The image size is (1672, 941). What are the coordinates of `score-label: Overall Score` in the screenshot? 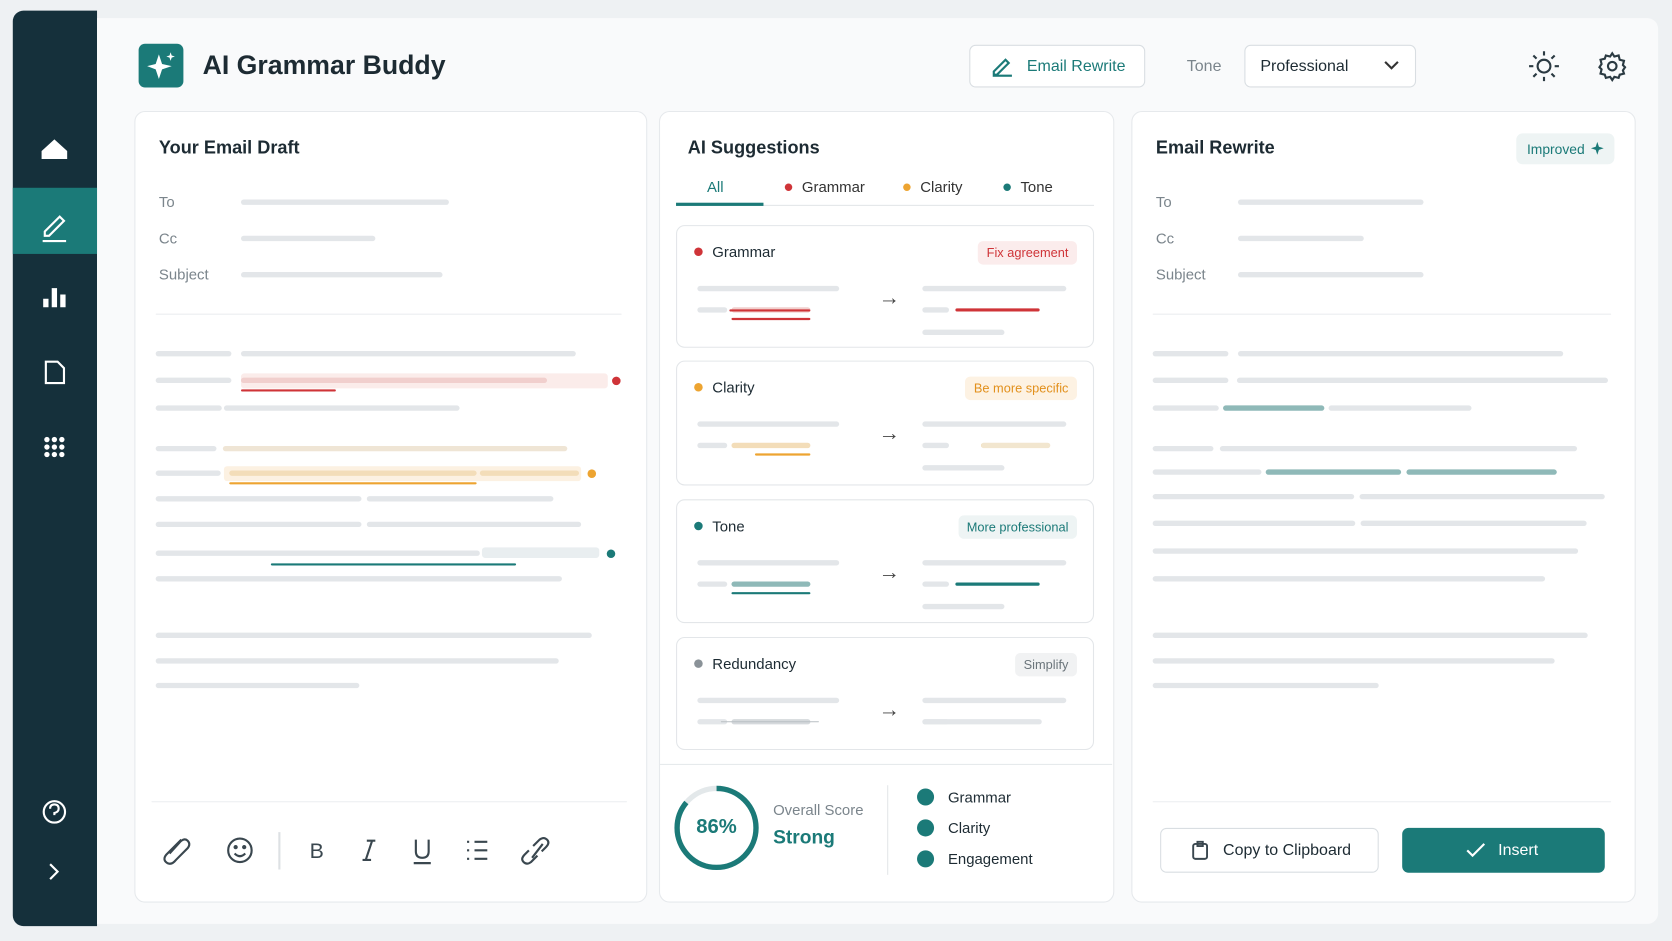 It's located at (818, 810).